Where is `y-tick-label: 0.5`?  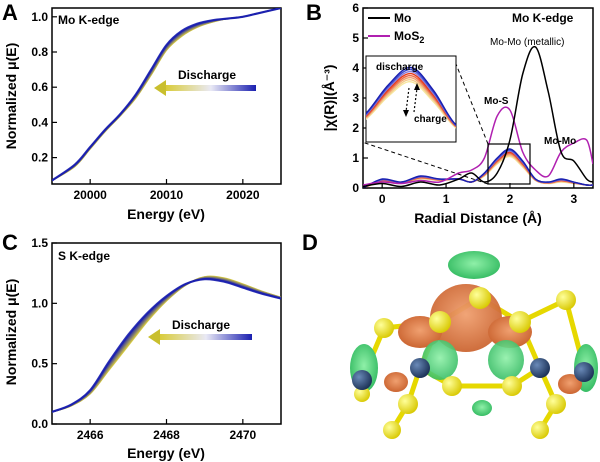 y-tick-label: 0.5 is located at coordinates (39, 364).